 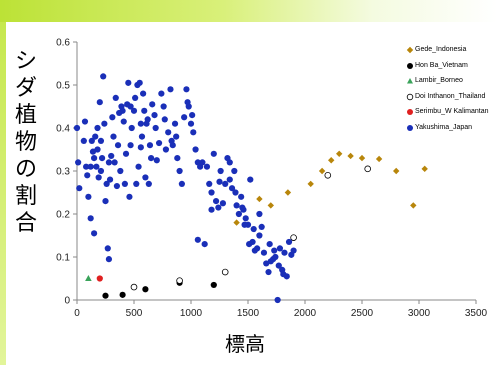 What do you see at coordinates (77, 313) in the screenshot?
I see `x-tick-label: 0` at bounding box center [77, 313].